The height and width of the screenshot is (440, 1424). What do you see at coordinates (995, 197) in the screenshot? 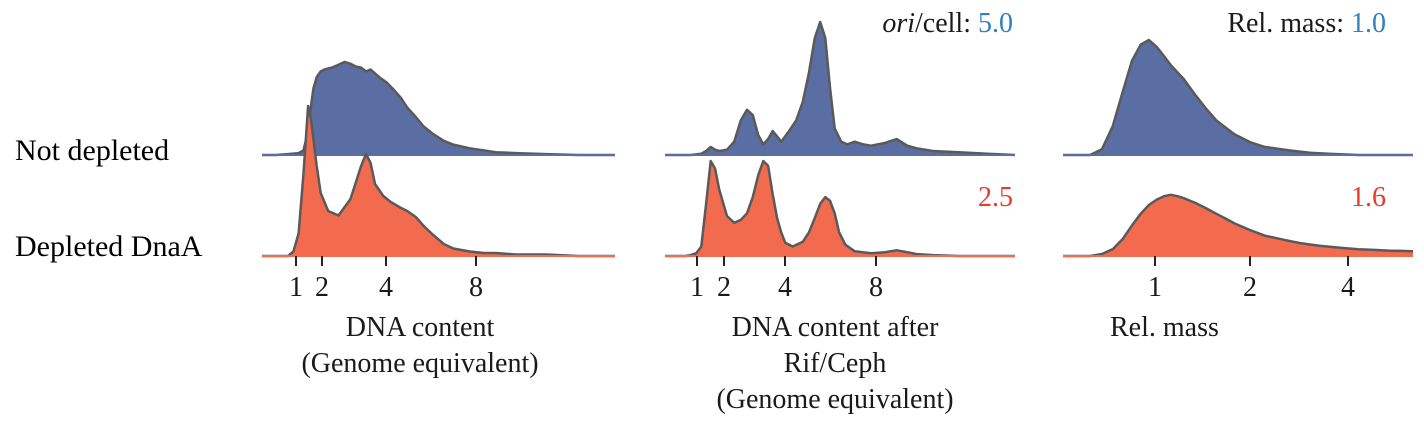
I see `stat-value-bottom: 2.5` at bounding box center [995, 197].